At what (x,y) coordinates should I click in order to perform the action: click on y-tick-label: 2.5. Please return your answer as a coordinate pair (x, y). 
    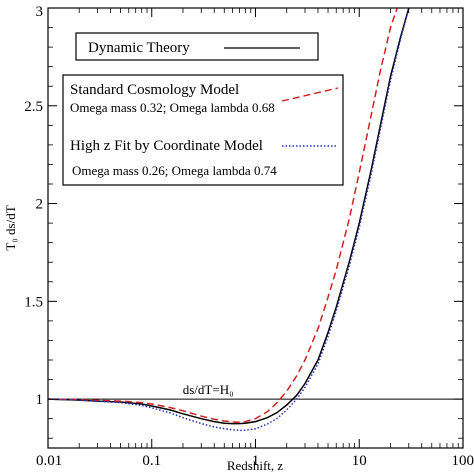
    Looking at the image, I should click on (33, 107).